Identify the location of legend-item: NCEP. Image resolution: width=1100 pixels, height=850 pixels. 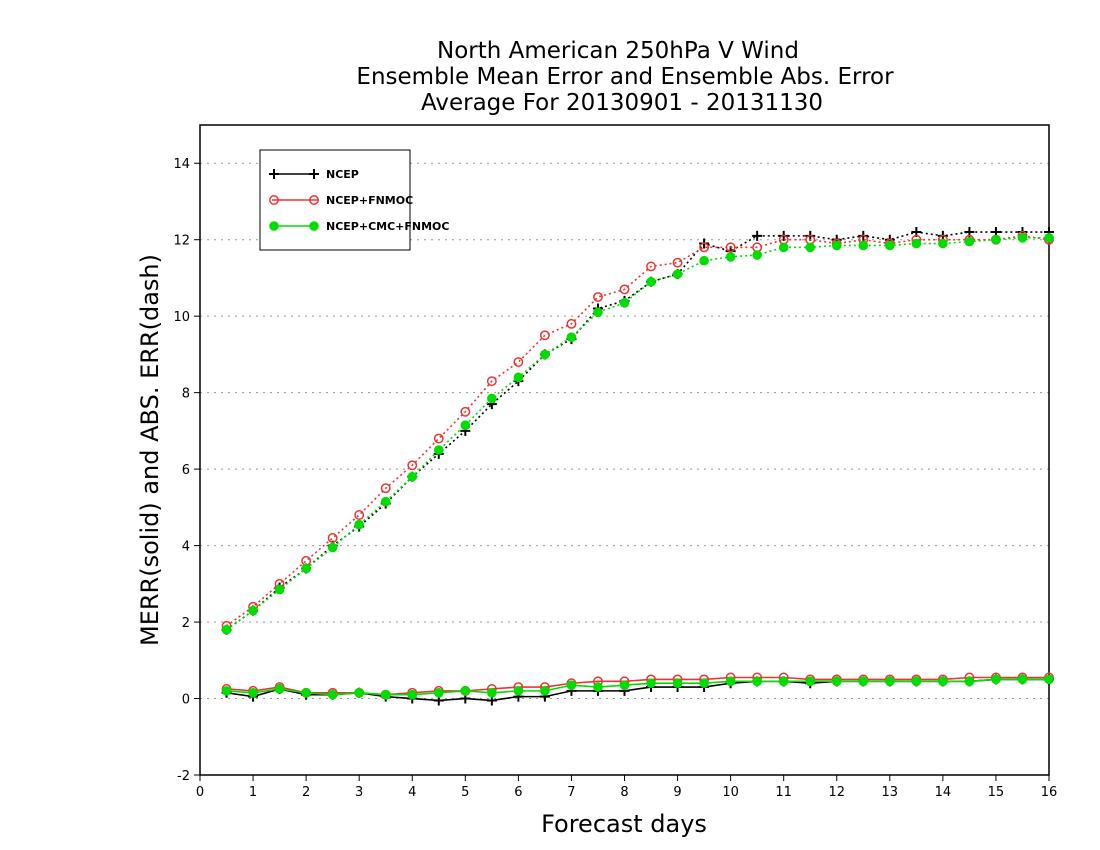
(314, 174).